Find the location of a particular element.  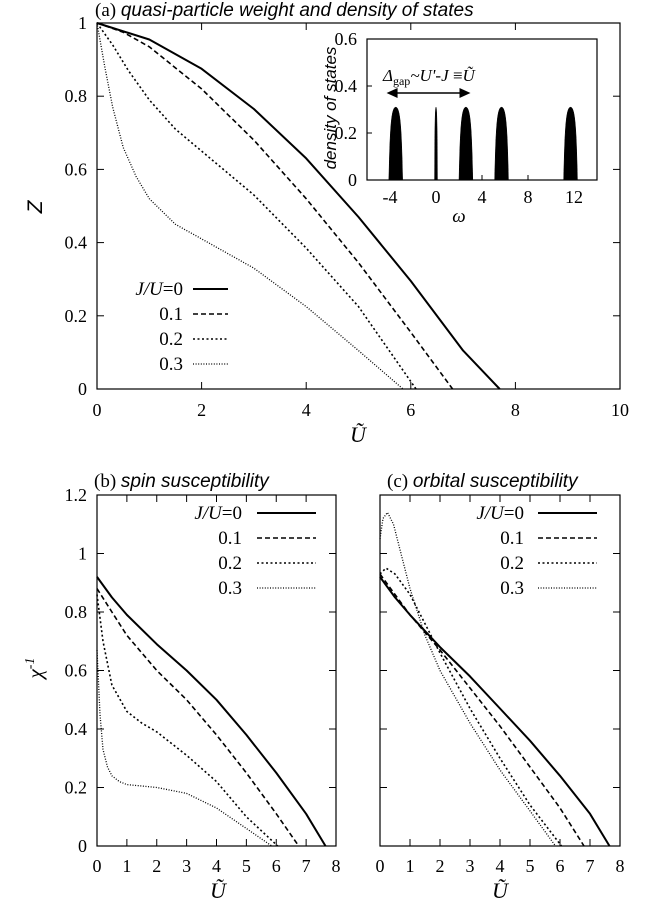

legend-label-2-1: 0.1 is located at coordinates (512, 538).